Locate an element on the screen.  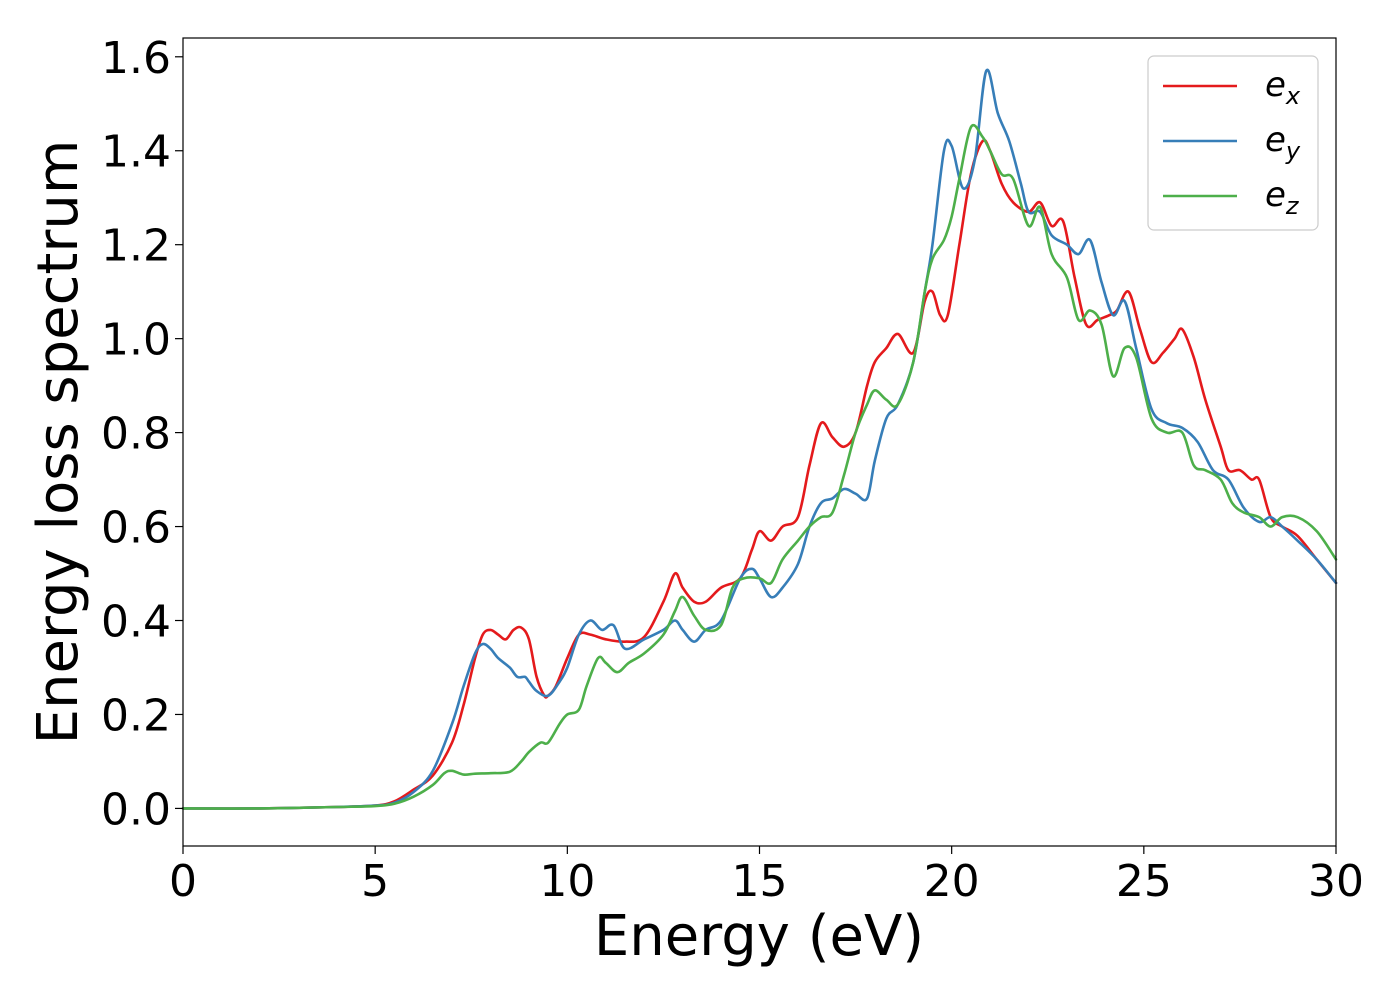
legend-label-y: ey is located at coordinates (1283, 142).